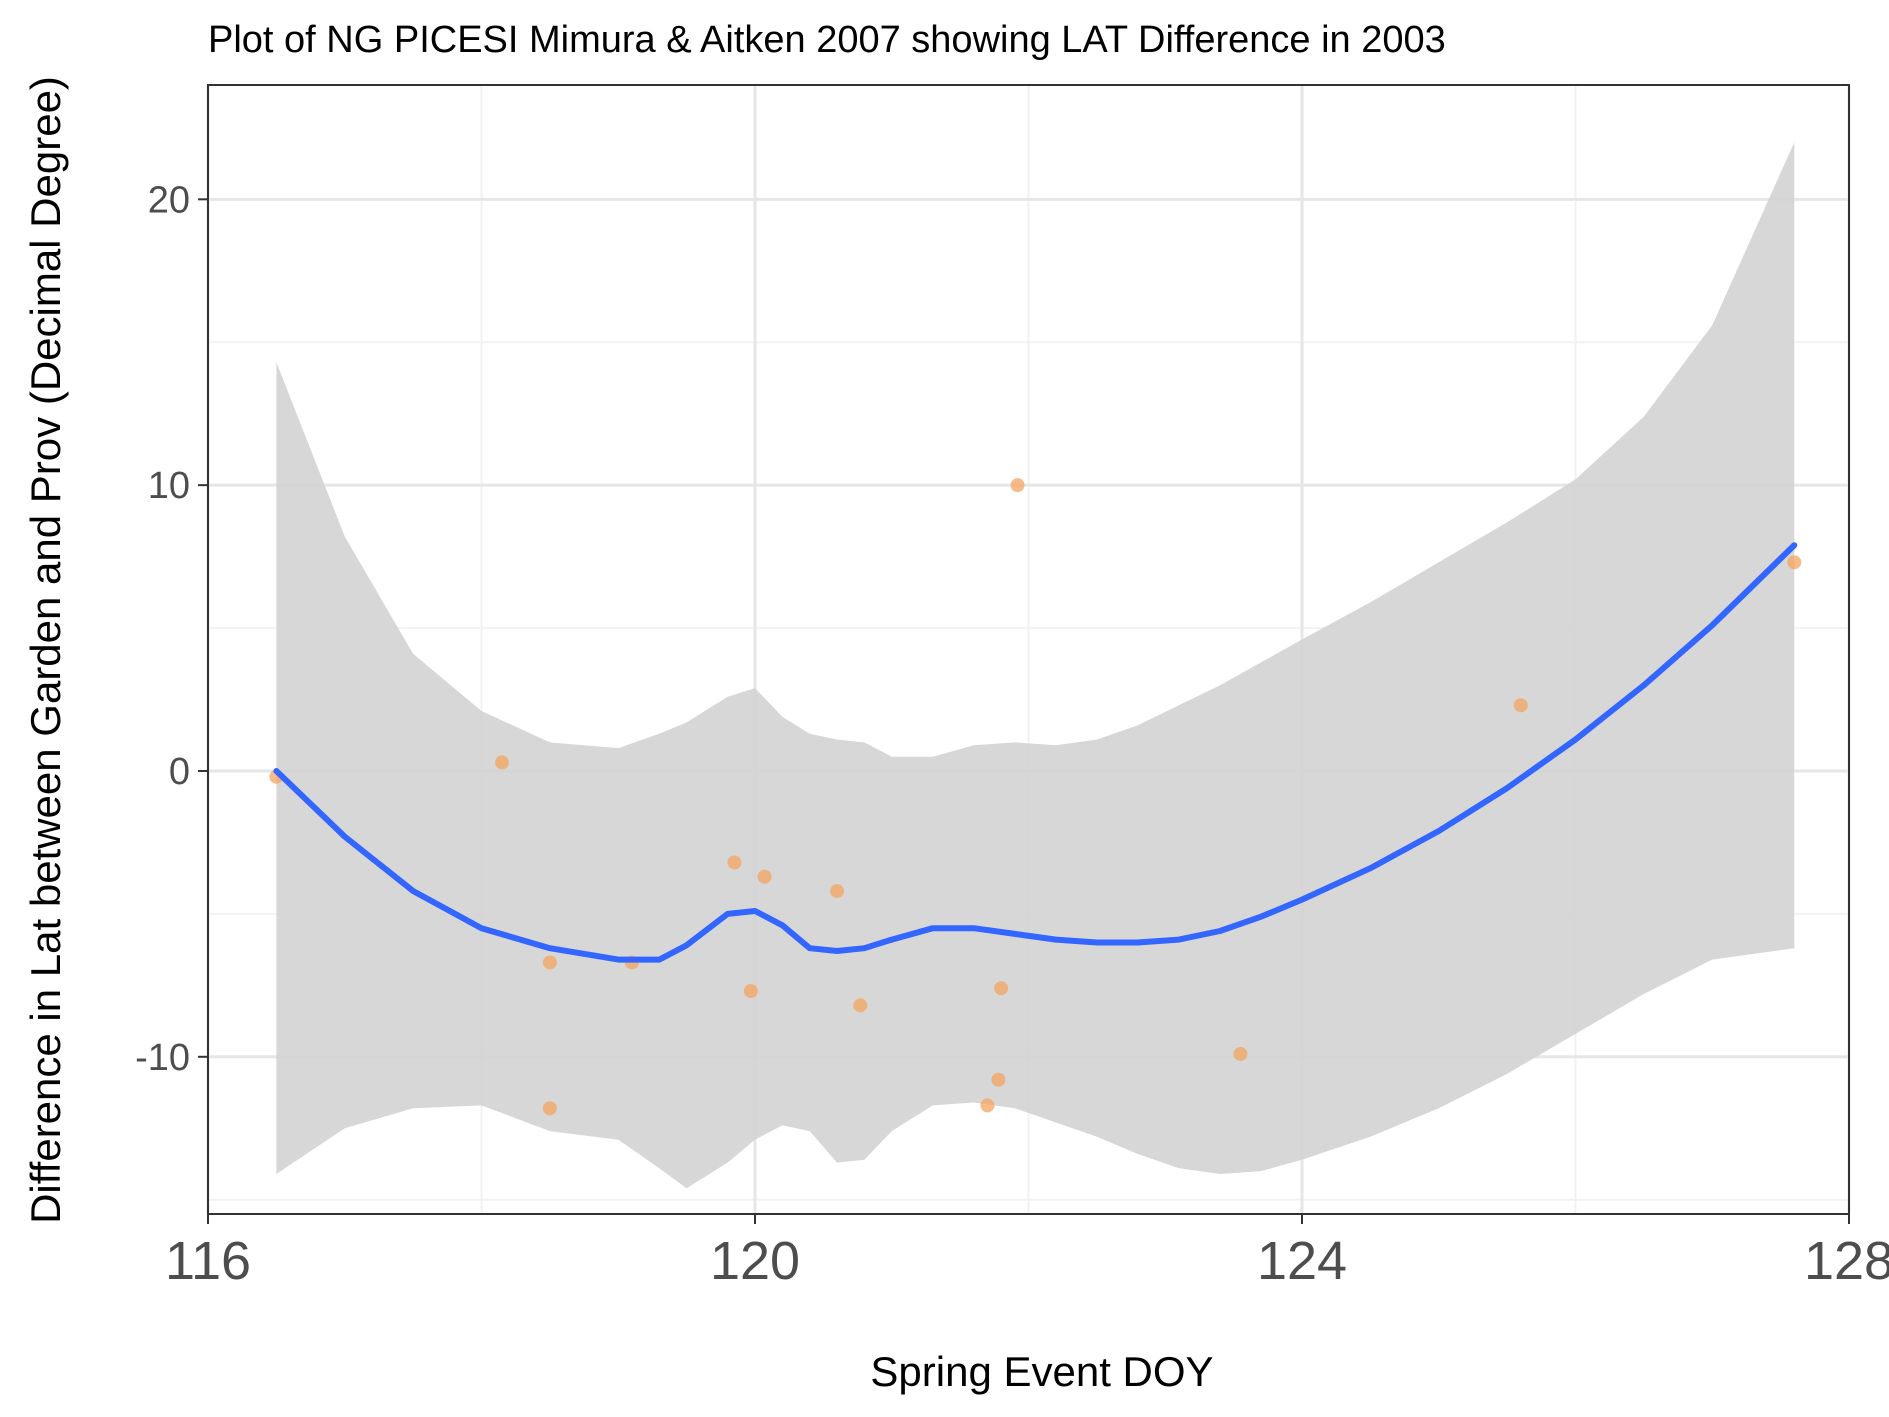  What do you see at coordinates (171, 629) in the screenshot?
I see `y-axis-ticks: -10 0 10 20` at bounding box center [171, 629].